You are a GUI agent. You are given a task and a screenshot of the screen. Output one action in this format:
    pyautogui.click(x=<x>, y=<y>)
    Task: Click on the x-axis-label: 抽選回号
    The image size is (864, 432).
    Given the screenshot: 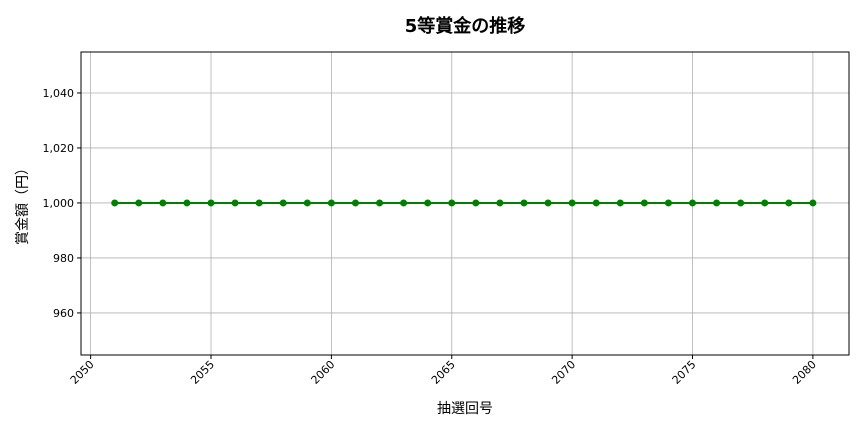 What is the action you would take?
    pyautogui.click(x=465, y=409)
    